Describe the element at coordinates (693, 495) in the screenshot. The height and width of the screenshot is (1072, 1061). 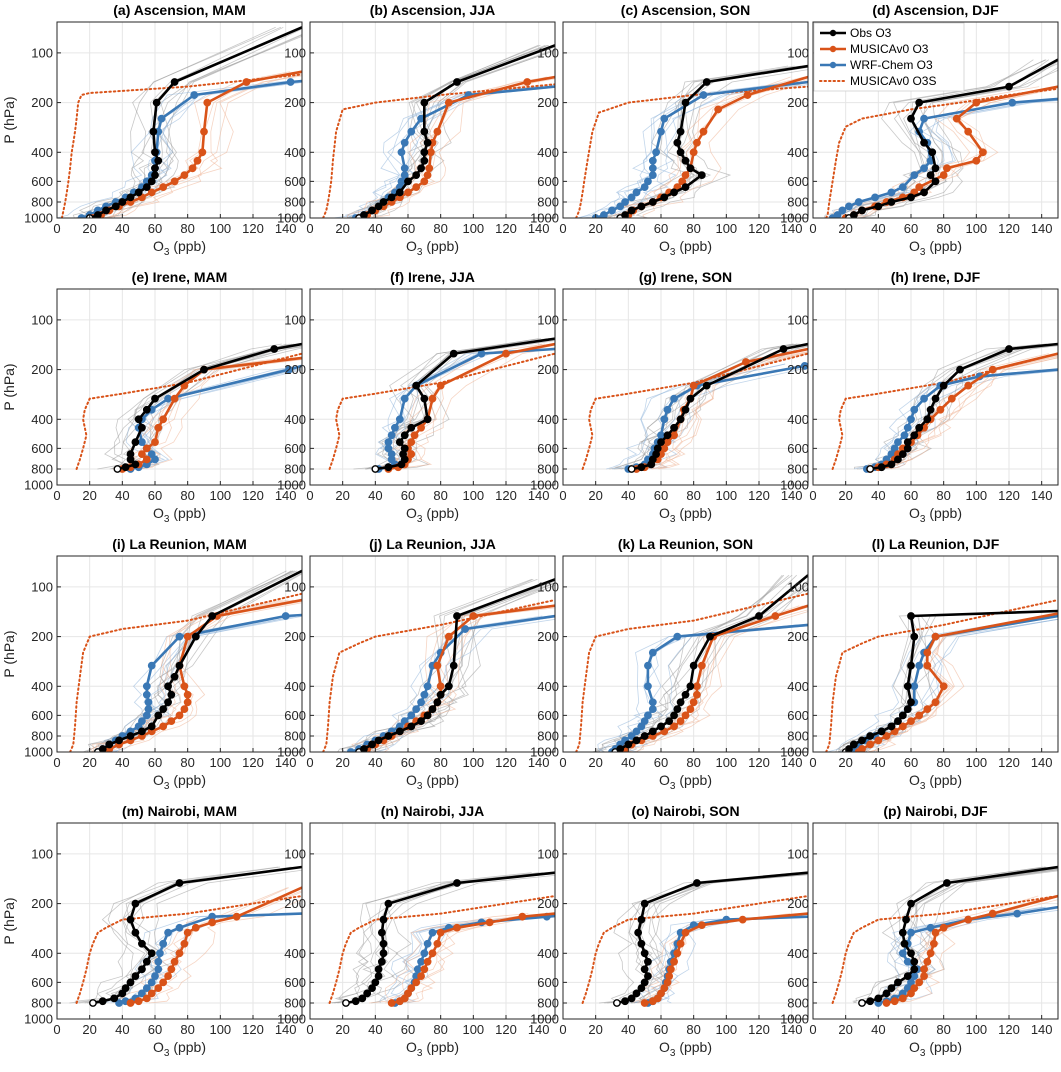
I see `x-tick-label: 80` at that location.